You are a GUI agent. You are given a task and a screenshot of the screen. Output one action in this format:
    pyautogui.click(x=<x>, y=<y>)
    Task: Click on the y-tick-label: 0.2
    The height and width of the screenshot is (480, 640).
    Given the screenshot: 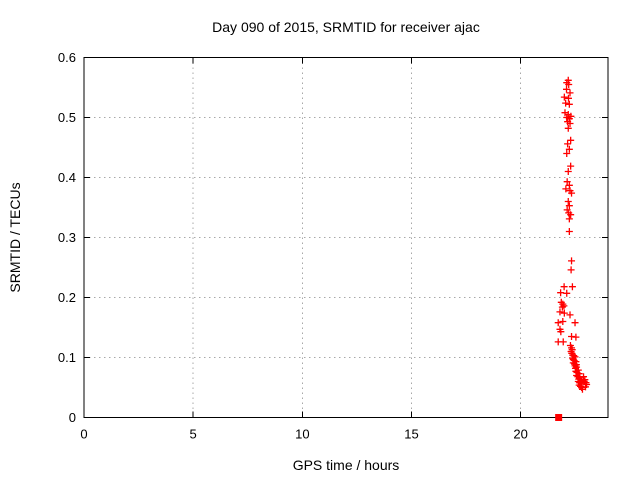 What is the action you would take?
    pyautogui.click(x=67, y=297)
    